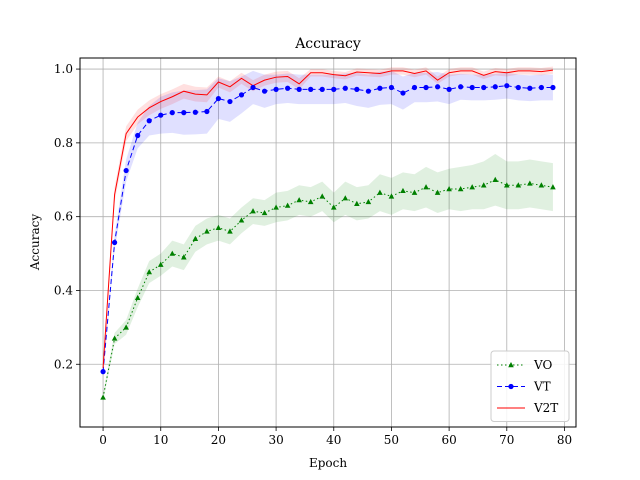 This screenshot has height=480, width=640. I want to click on x-tick-label: 0, so click(103, 440).